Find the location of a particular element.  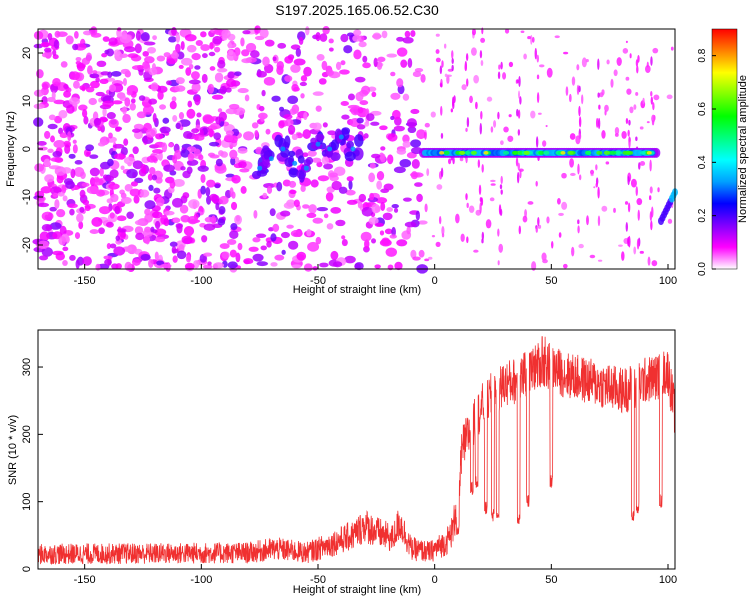

y-tick-label: 0 is located at coordinates (27, 149).